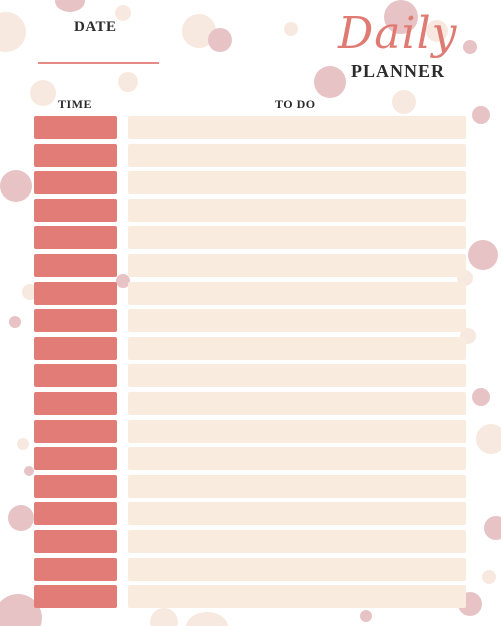 The width and height of the screenshot is (501, 626). What do you see at coordinates (295, 104) in the screenshot?
I see `todo-column-header: TO DO` at bounding box center [295, 104].